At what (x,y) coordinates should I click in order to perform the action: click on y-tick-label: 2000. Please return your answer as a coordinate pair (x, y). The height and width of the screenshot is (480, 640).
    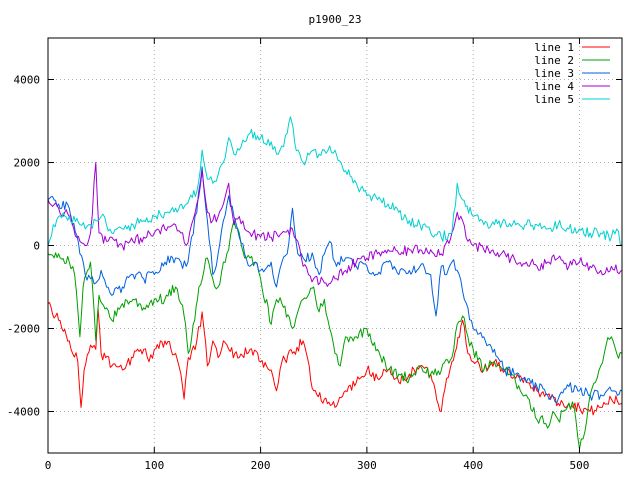
    Looking at the image, I should click on (27, 163).